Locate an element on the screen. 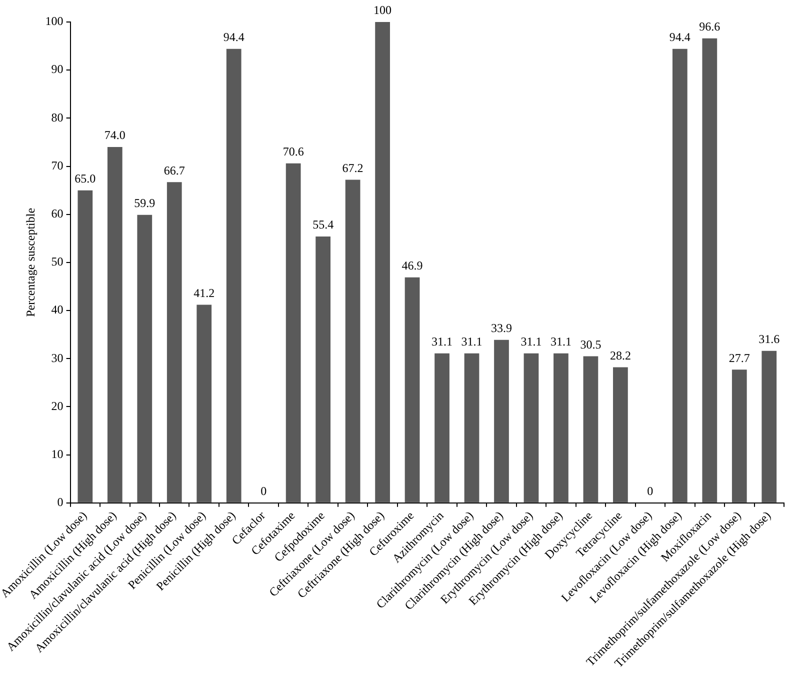 The image size is (794, 673). data-label: 30.5 is located at coordinates (591, 344).